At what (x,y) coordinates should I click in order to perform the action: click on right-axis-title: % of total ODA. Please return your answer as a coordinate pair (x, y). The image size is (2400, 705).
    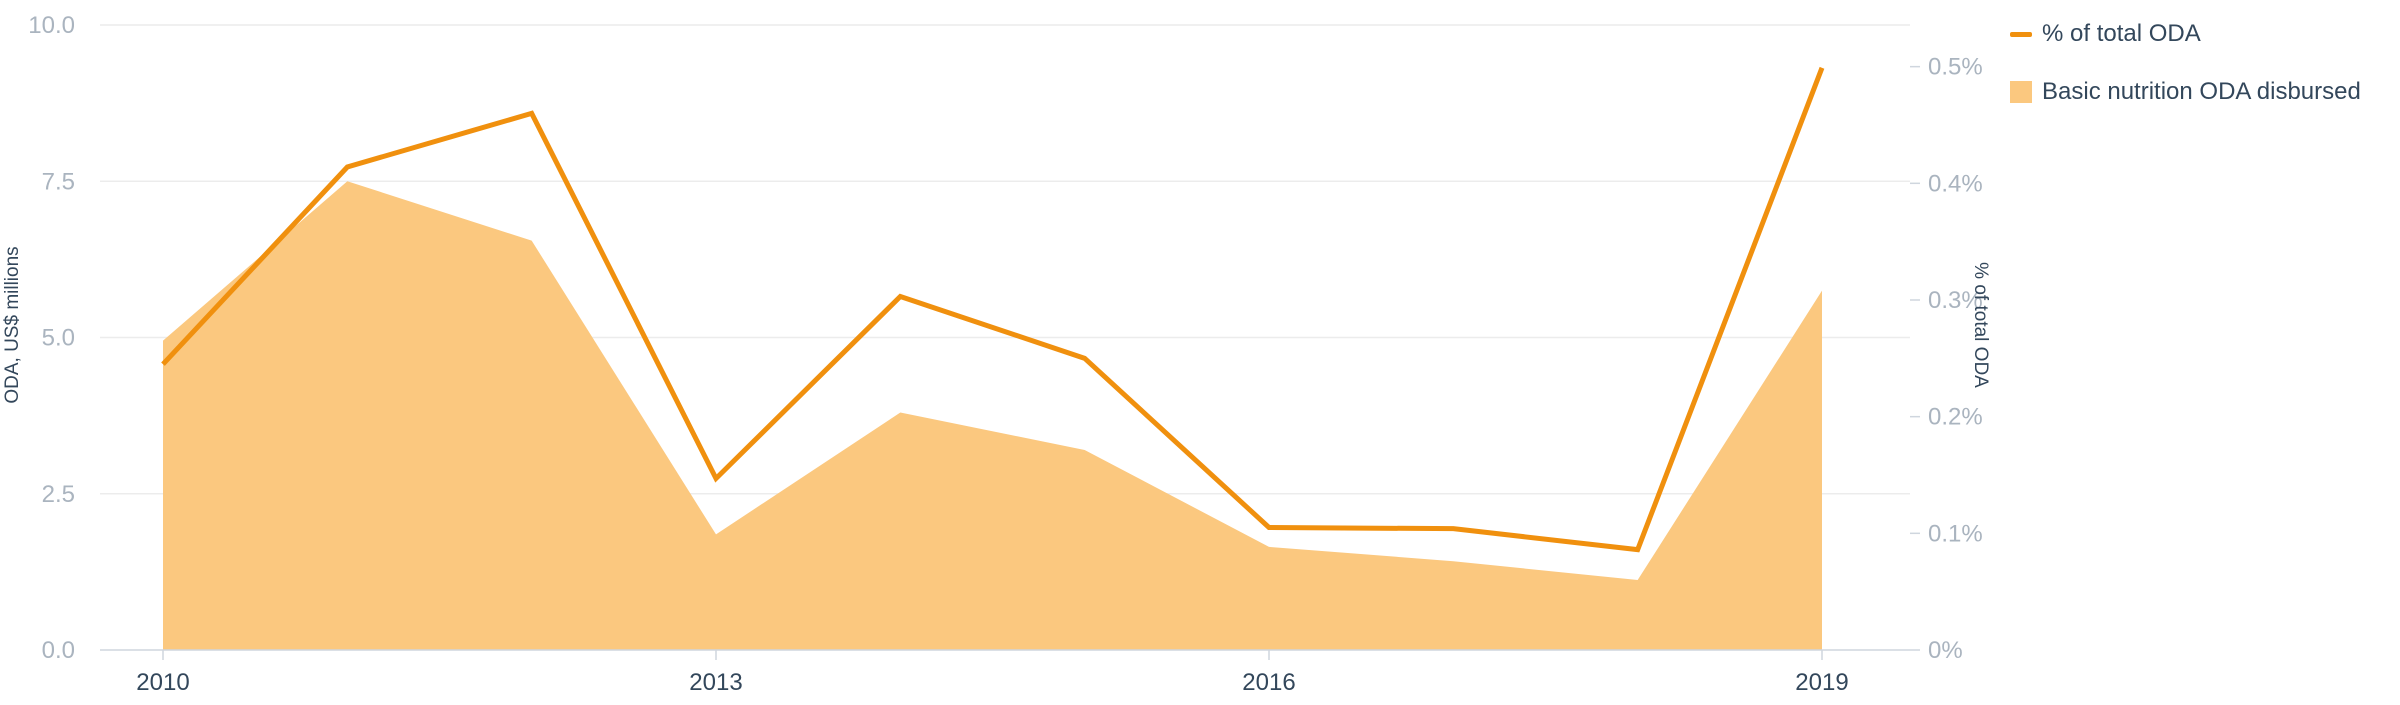
    Looking at the image, I should click on (1980, 325).